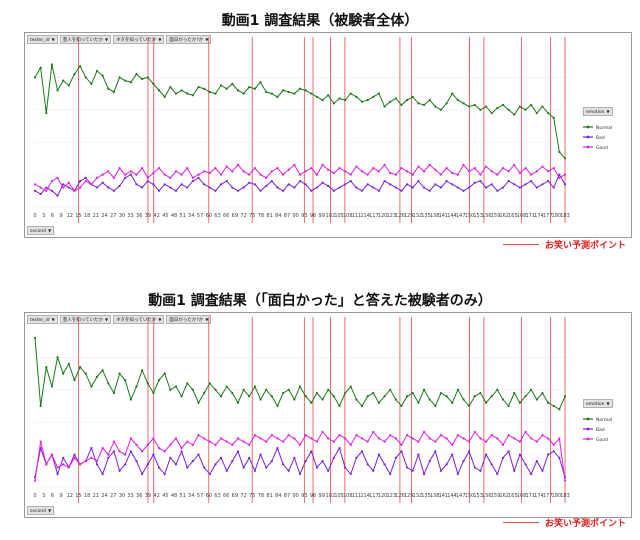  I want to click on legend-field-emotion-1: emotion ▼, so click(598, 111).